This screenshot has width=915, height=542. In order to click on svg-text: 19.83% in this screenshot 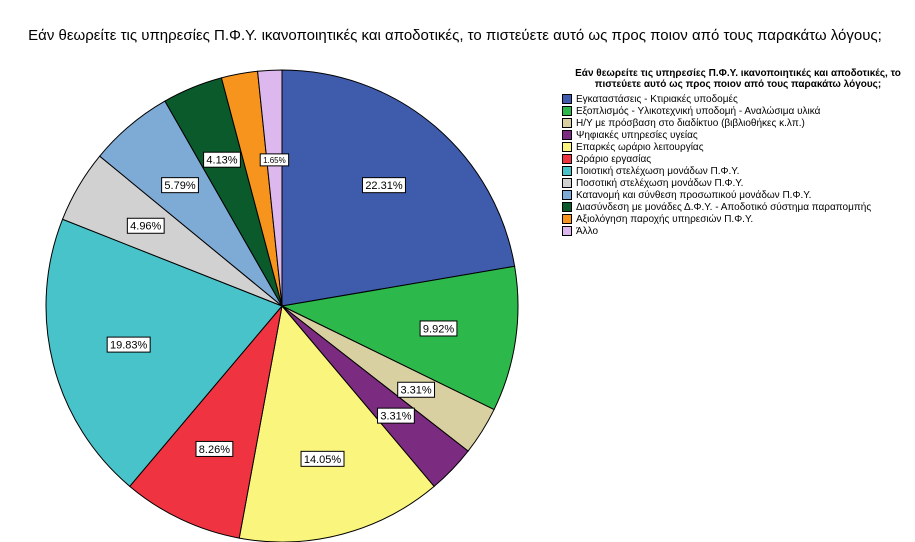, I will do `click(129, 346)`.